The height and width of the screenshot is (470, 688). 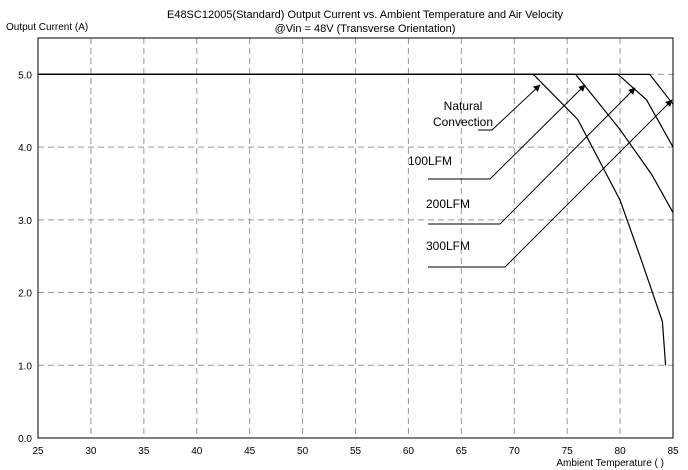 What do you see at coordinates (25, 366) in the screenshot?
I see `y-tick-label: 1.0` at bounding box center [25, 366].